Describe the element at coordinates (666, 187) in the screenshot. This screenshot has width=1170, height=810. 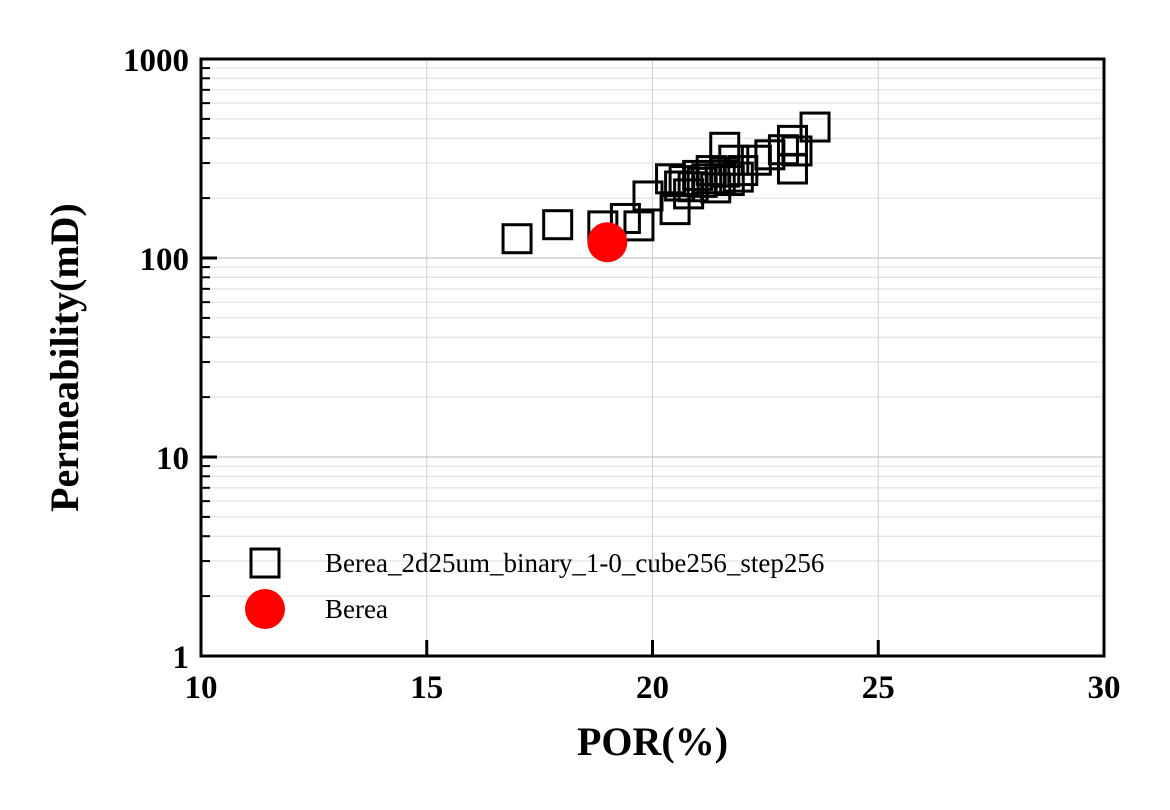
I see `data-points` at that location.